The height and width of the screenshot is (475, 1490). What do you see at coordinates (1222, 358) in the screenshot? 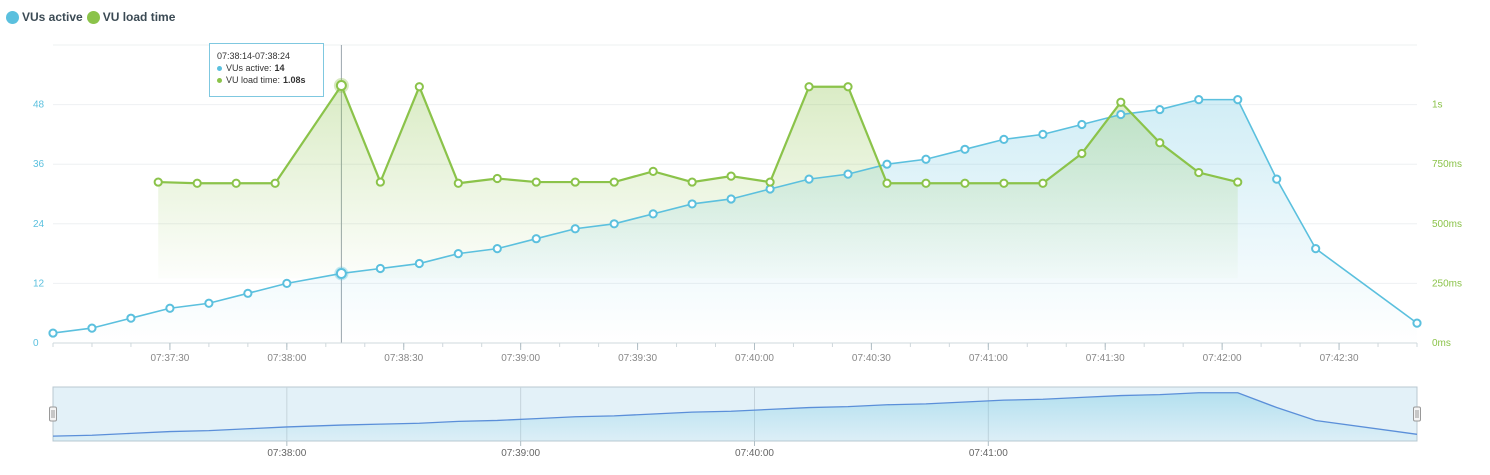
I see `x-tick-label: 07:42:00` at bounding box center [1222, 358].